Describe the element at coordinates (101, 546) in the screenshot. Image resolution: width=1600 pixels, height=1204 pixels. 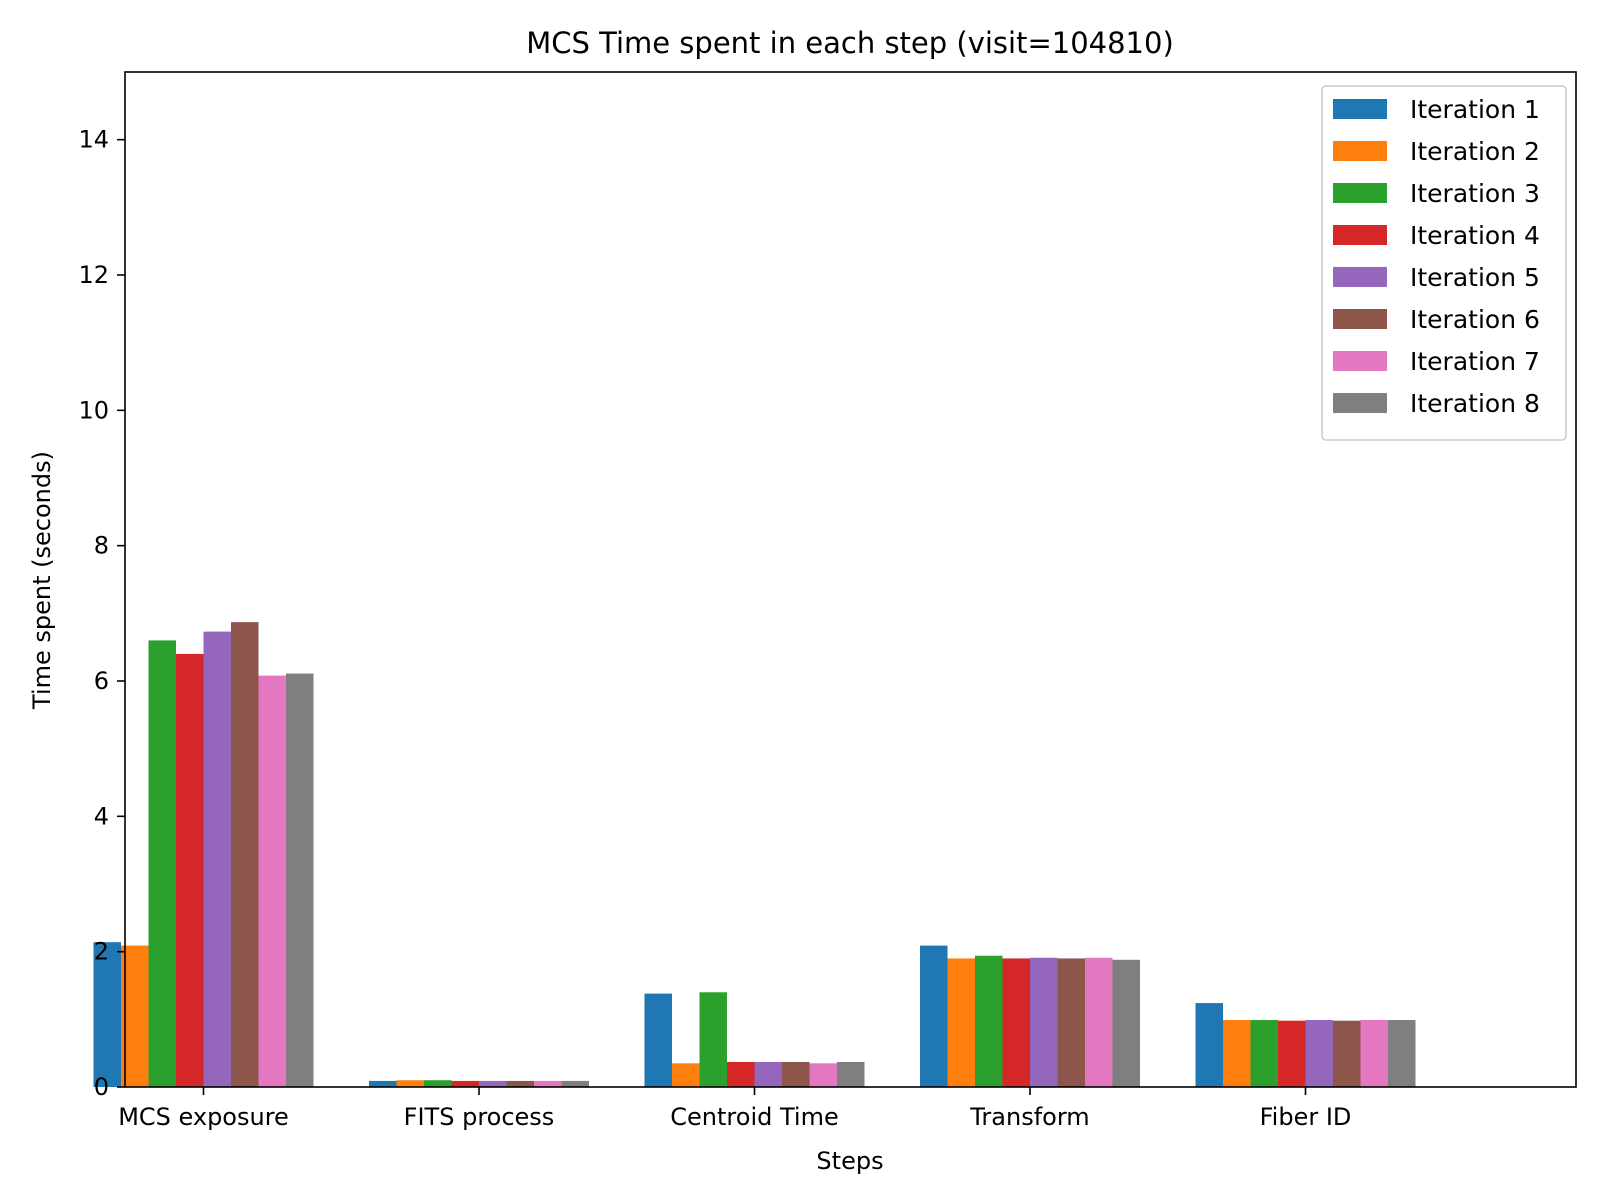
I see `y-tick-label-5: 8` at that location.